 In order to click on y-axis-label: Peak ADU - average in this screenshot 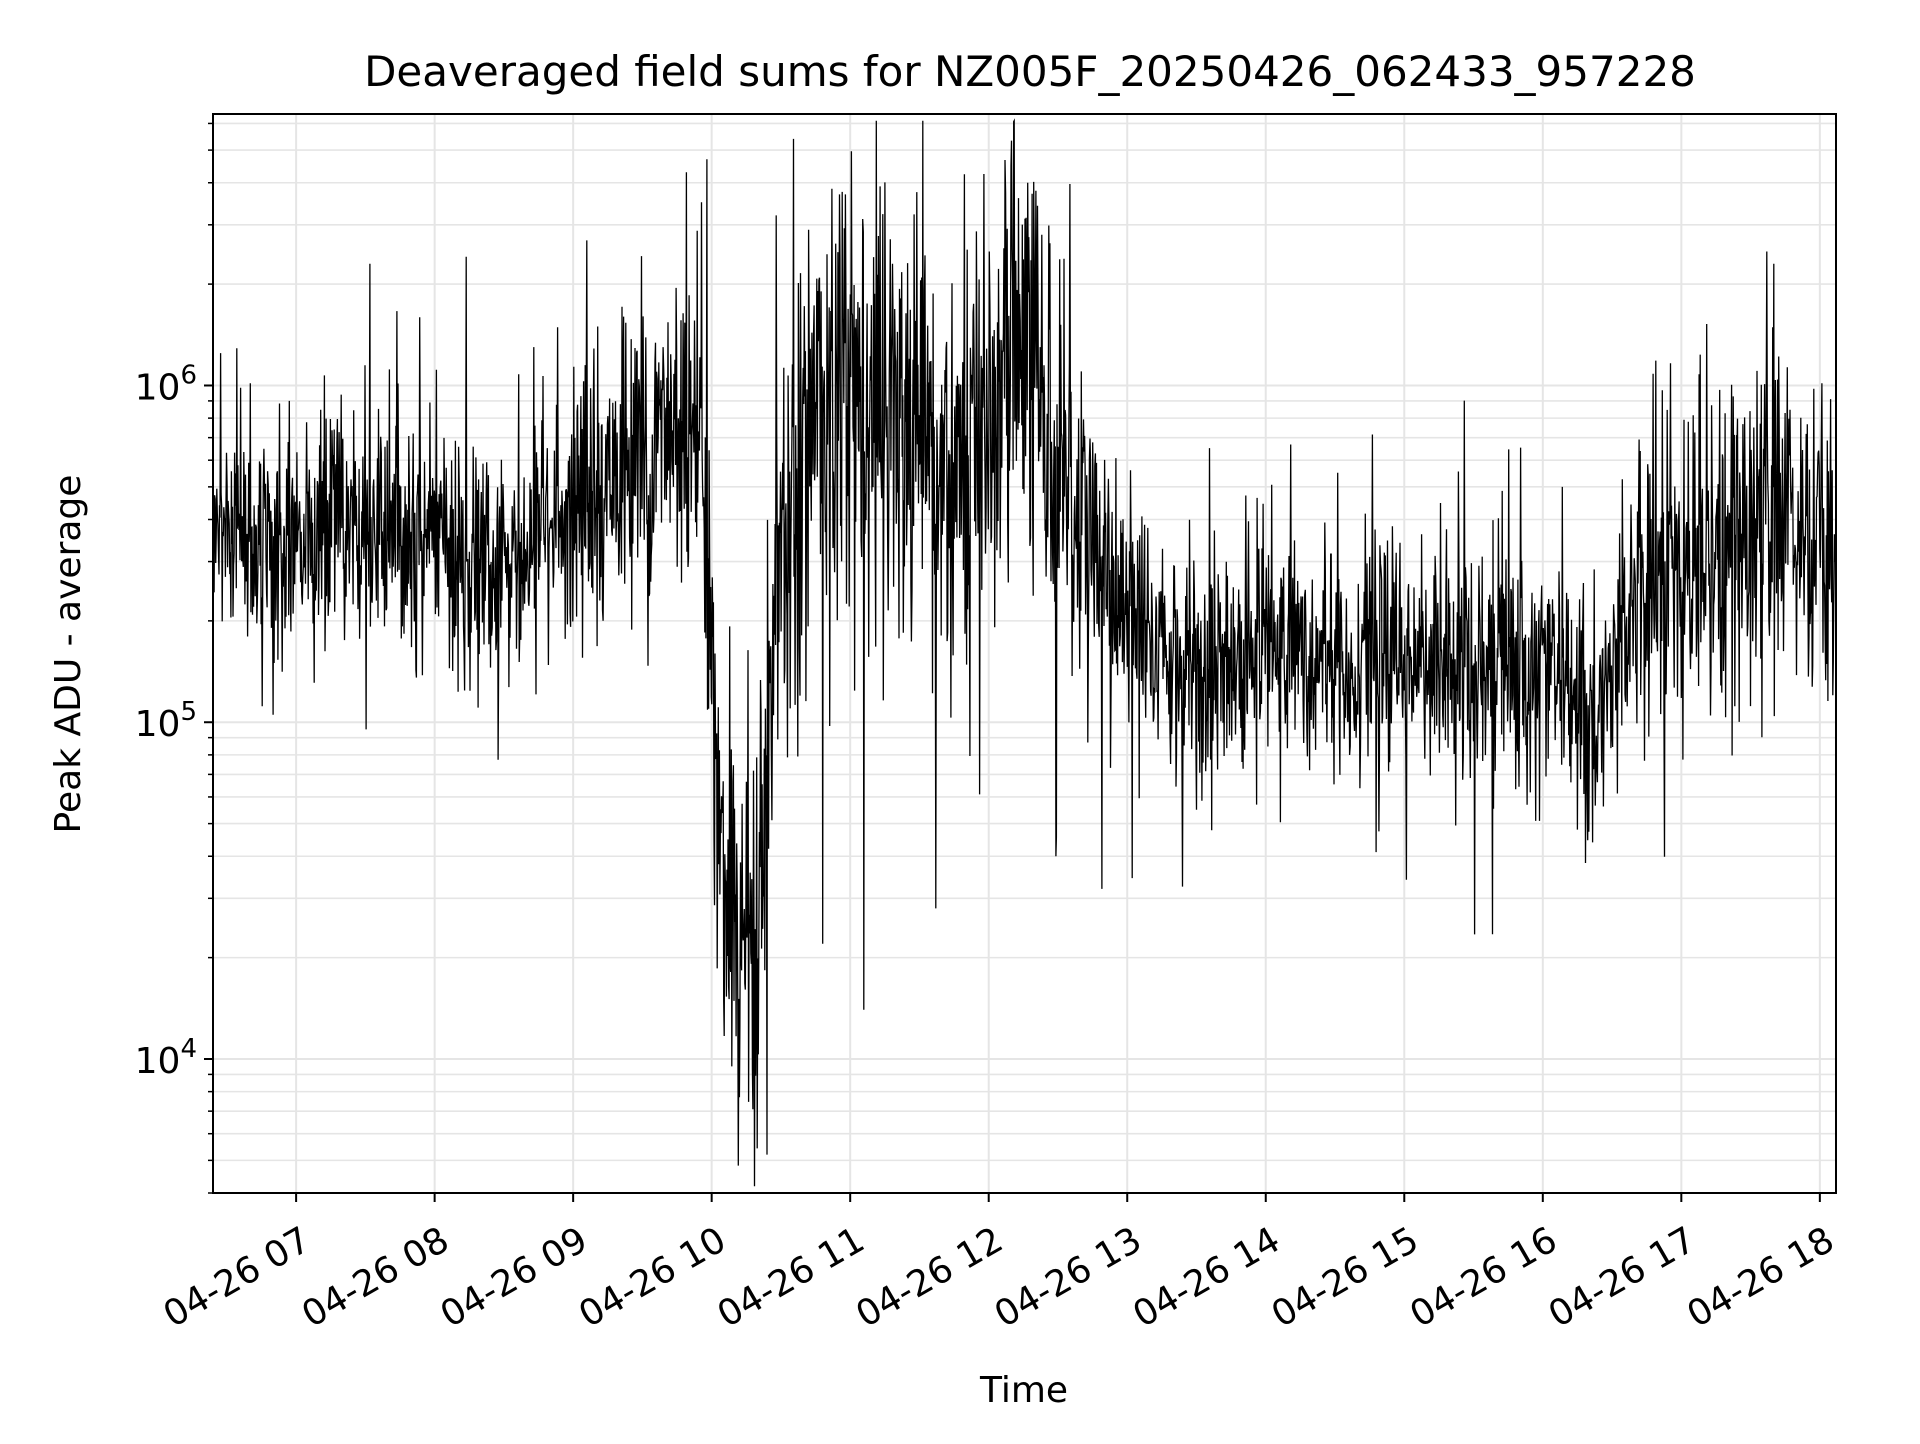, I will do `click(68, 654)`.